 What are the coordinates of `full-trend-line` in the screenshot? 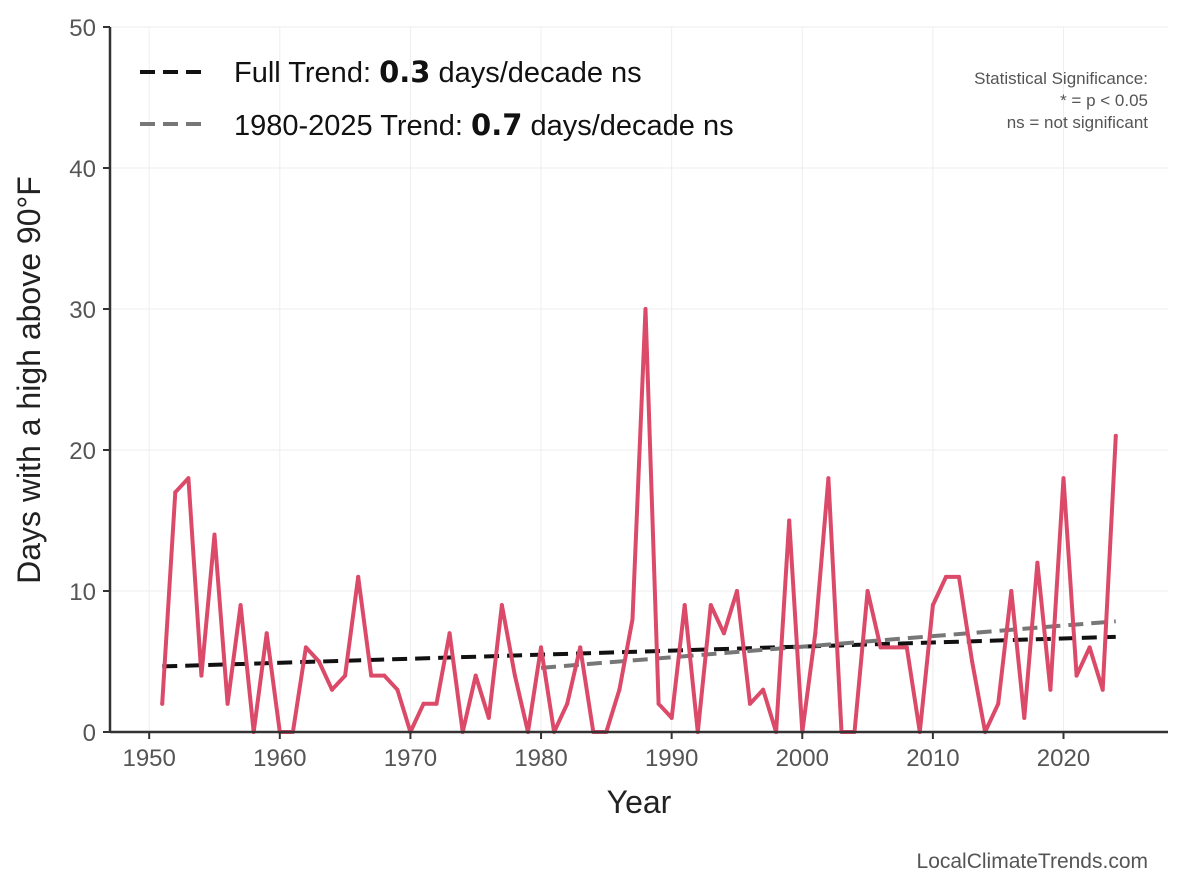 It's located at (639, 651).